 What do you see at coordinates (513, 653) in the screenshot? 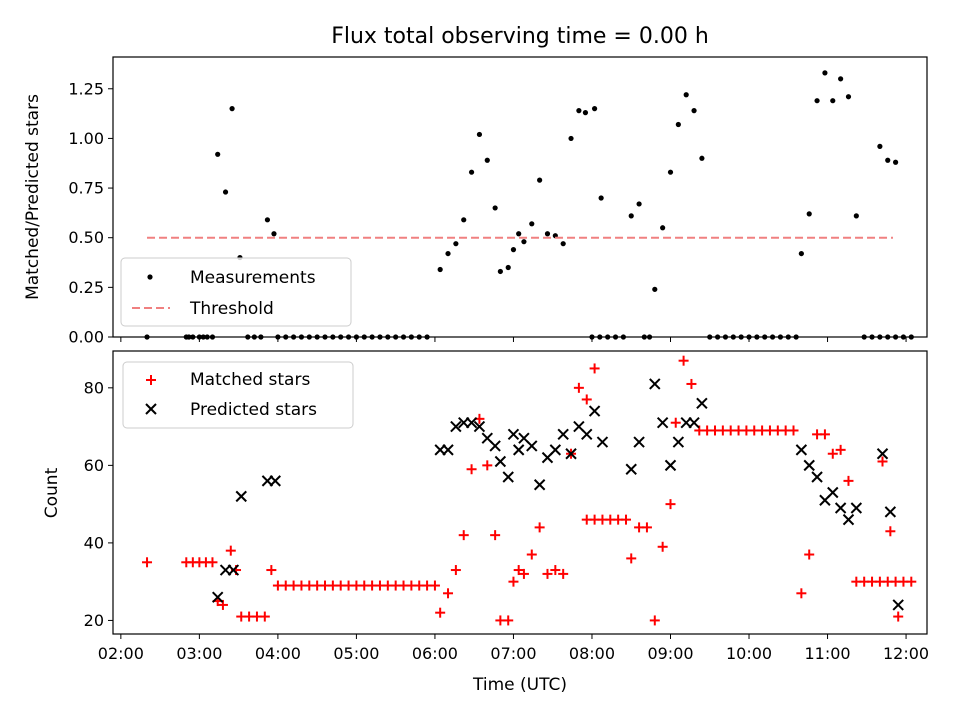
I see `bottom-xtick-label: 07:00` at bounding box center [513, 653].